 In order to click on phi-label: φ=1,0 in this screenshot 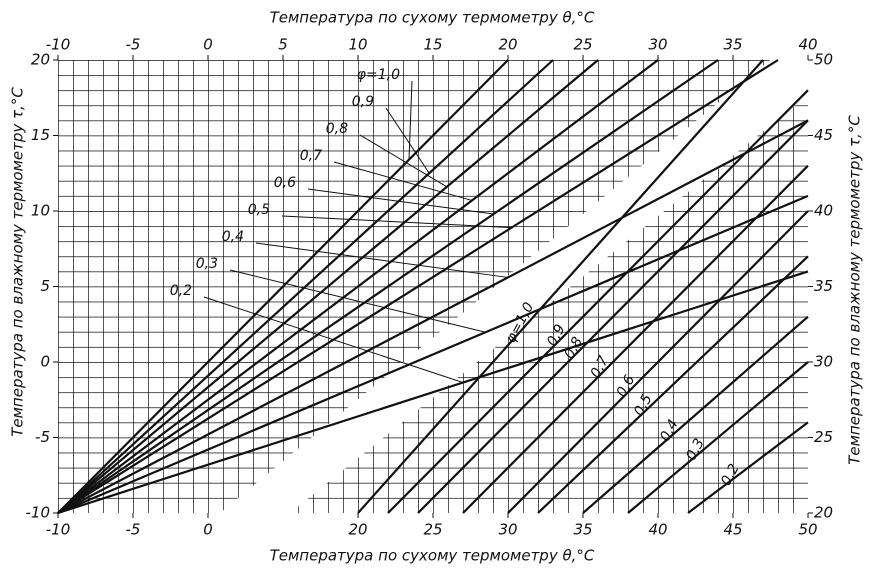, I will do `click(378, 75)`.